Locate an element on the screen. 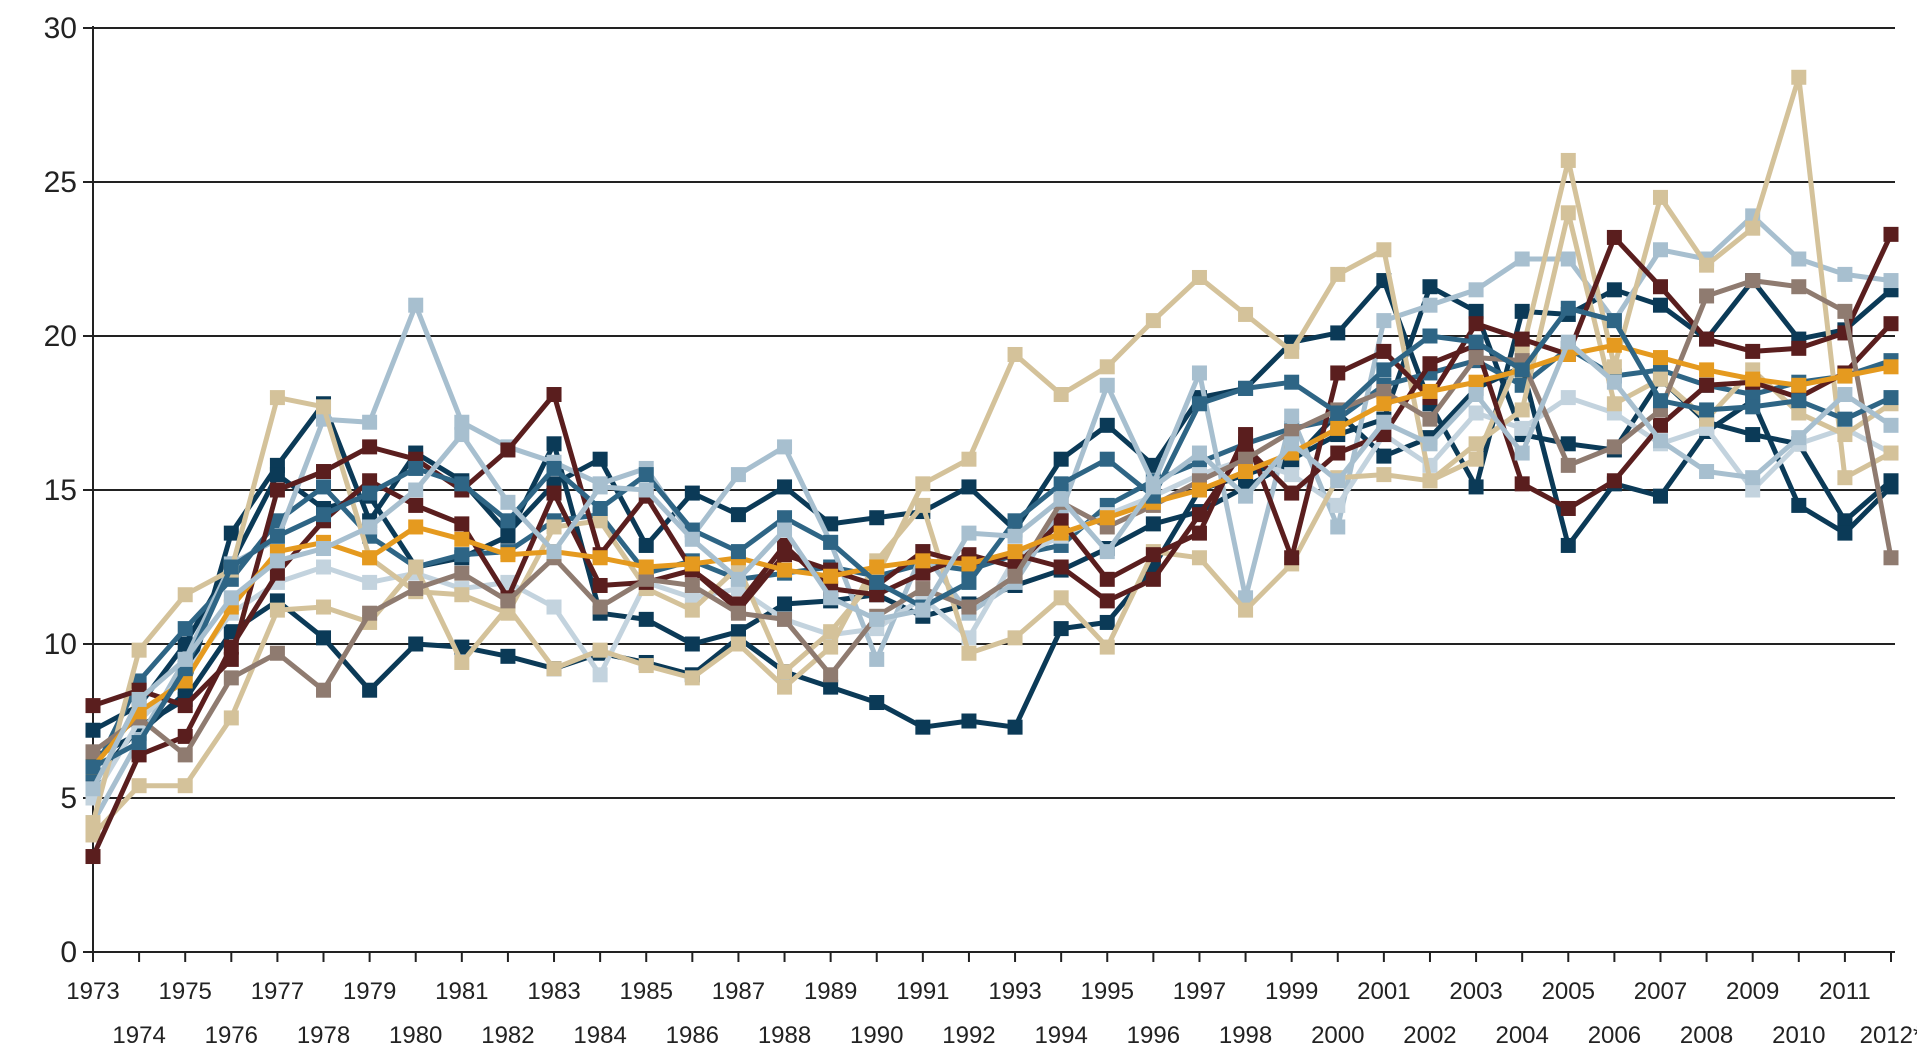 Image resolution: width=1917 pixels, height=1051 pixels. y-tick-label: 15 is located at coordinates (60, 490).